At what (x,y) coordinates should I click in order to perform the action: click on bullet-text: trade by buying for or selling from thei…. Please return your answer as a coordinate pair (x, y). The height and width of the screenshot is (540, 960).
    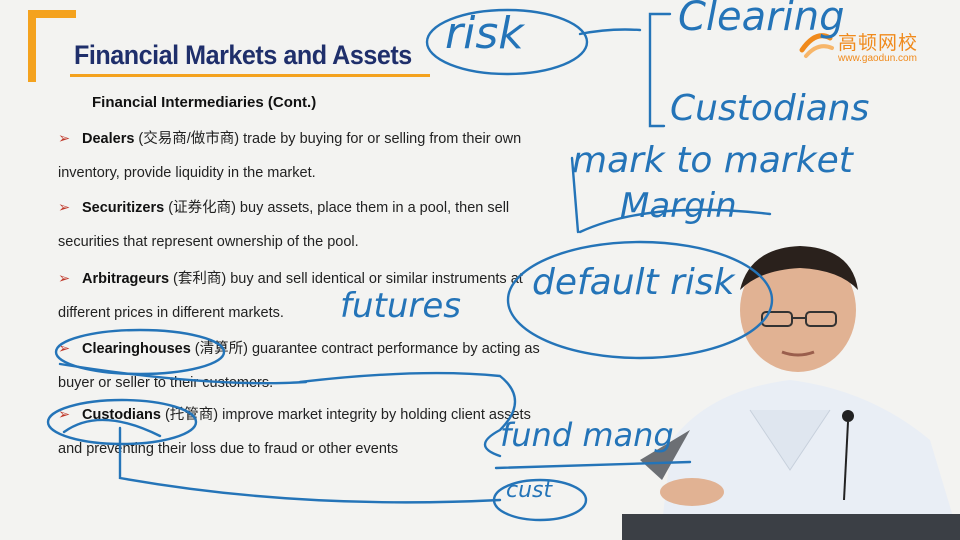
    Looking at the image, I should click on (380, 139).